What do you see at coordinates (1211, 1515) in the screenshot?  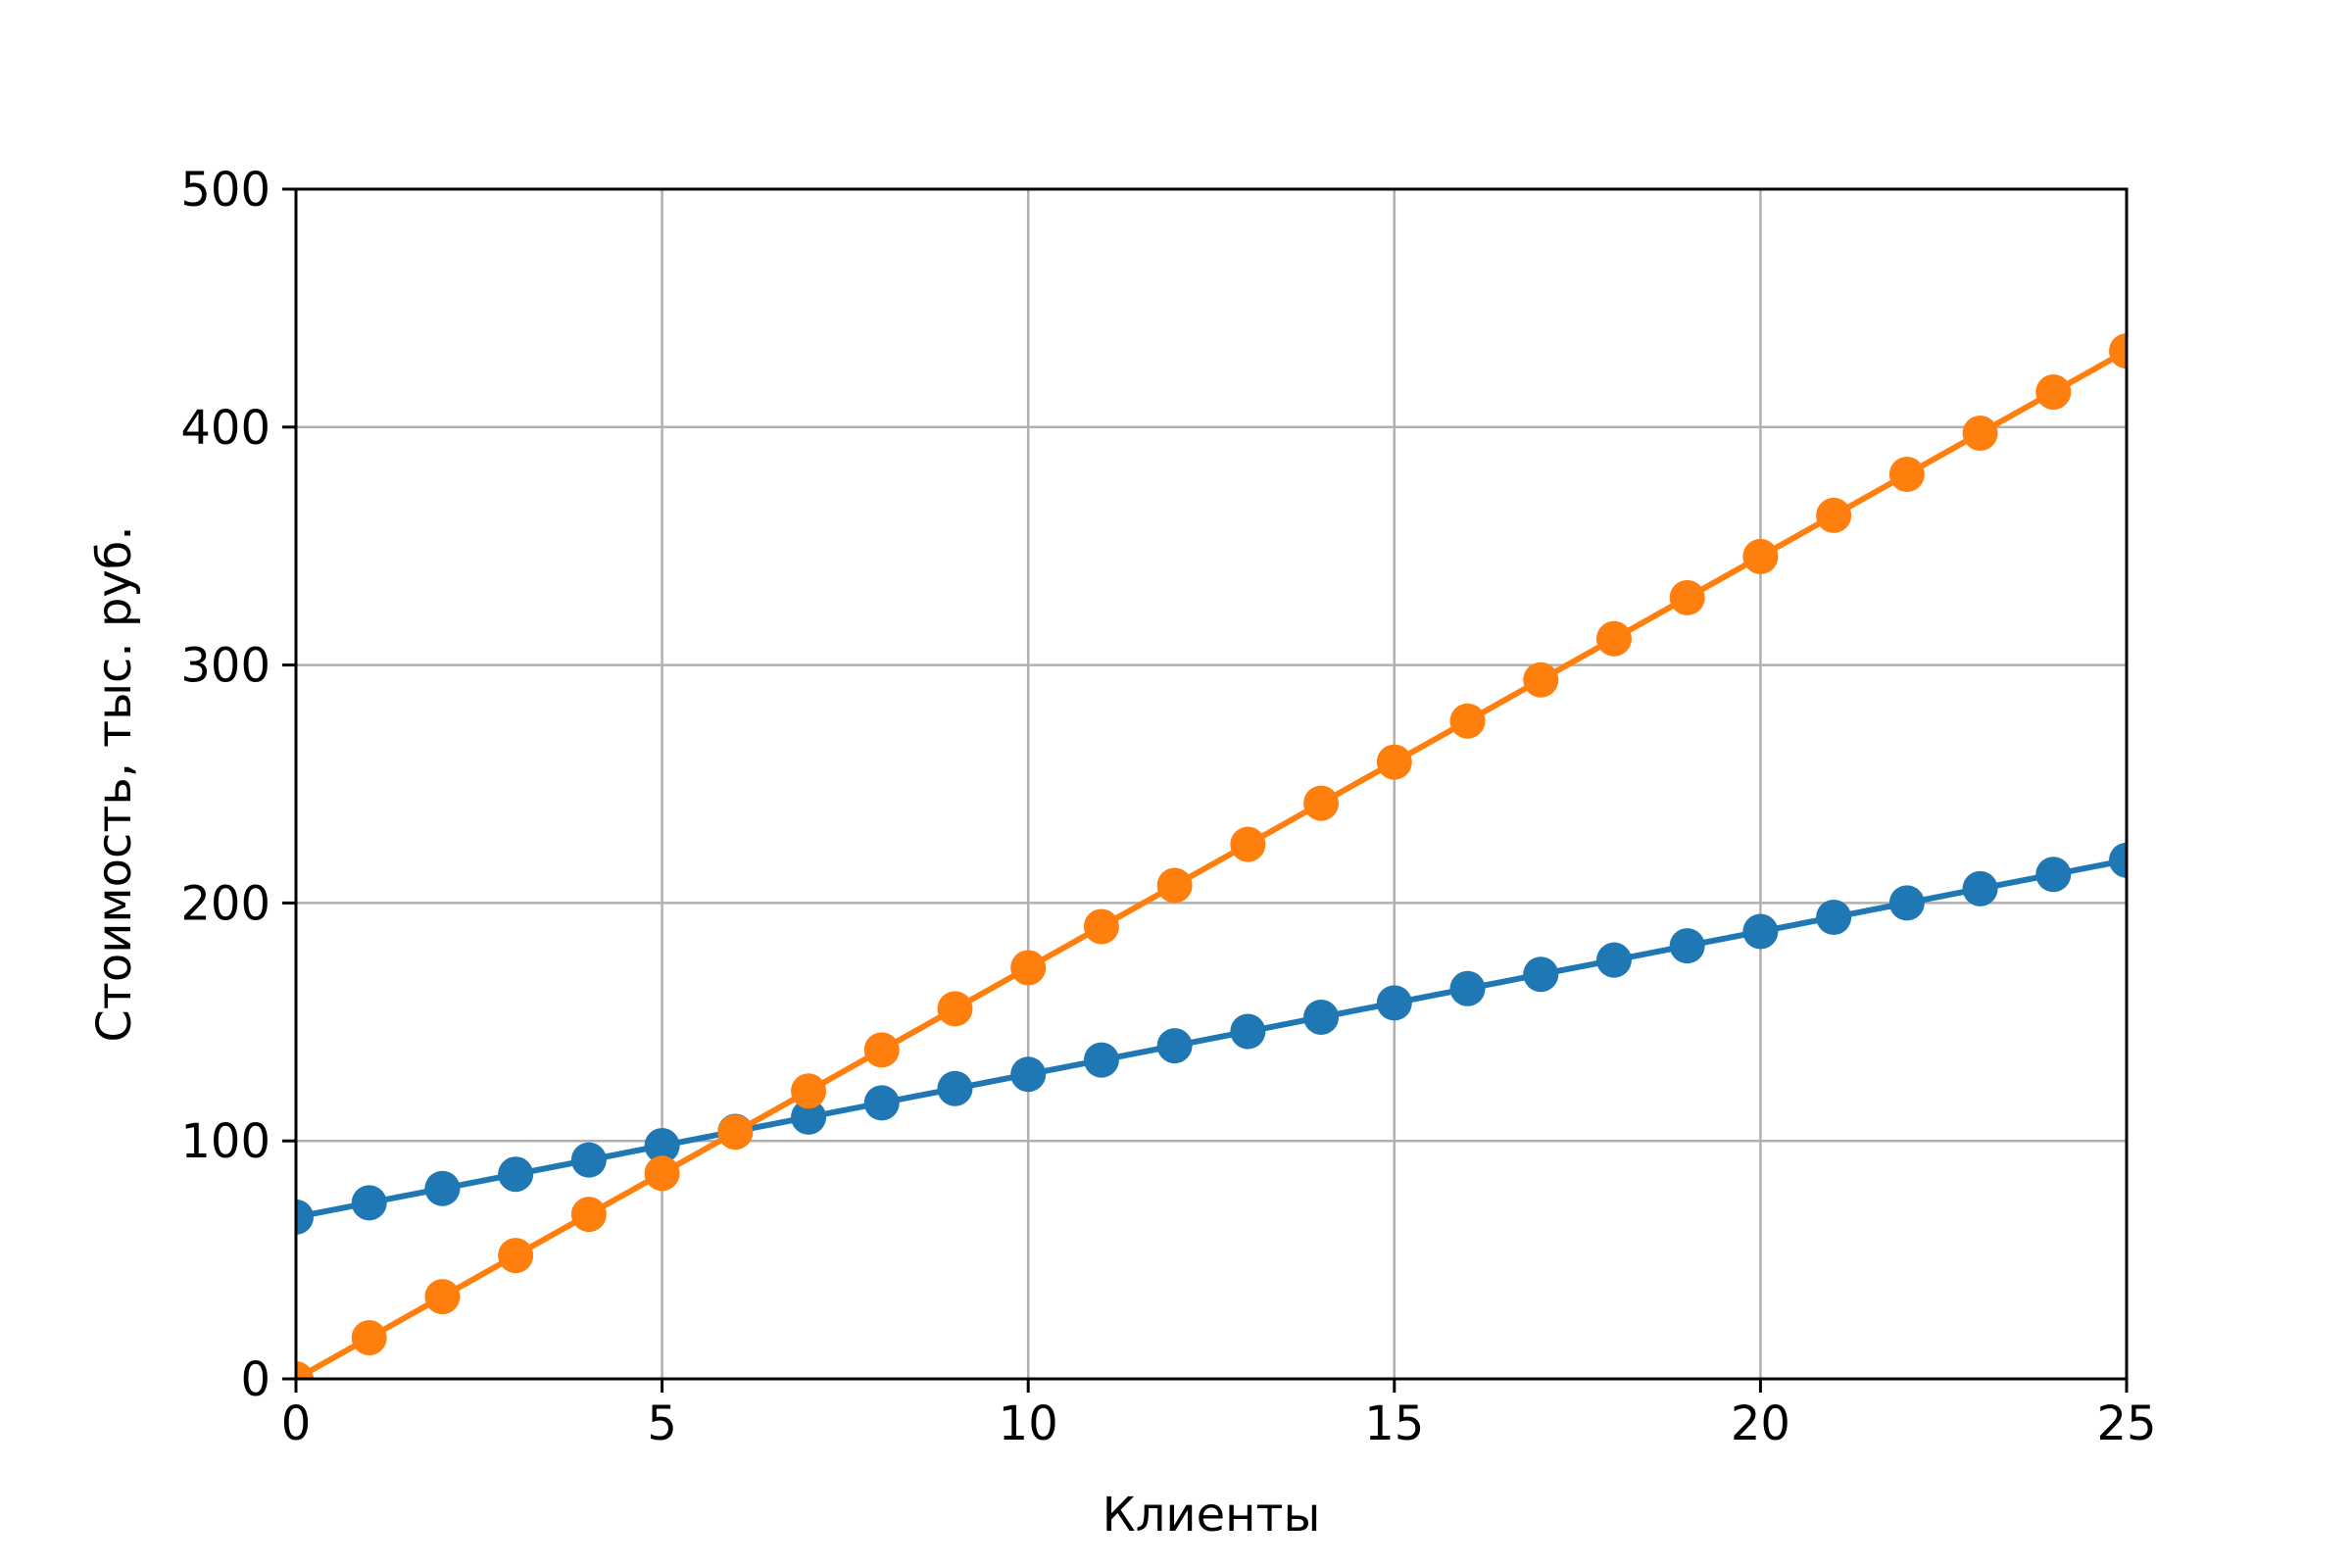 I see `x-axis-label: Клиенты` at bounding box center [1211, 1515].